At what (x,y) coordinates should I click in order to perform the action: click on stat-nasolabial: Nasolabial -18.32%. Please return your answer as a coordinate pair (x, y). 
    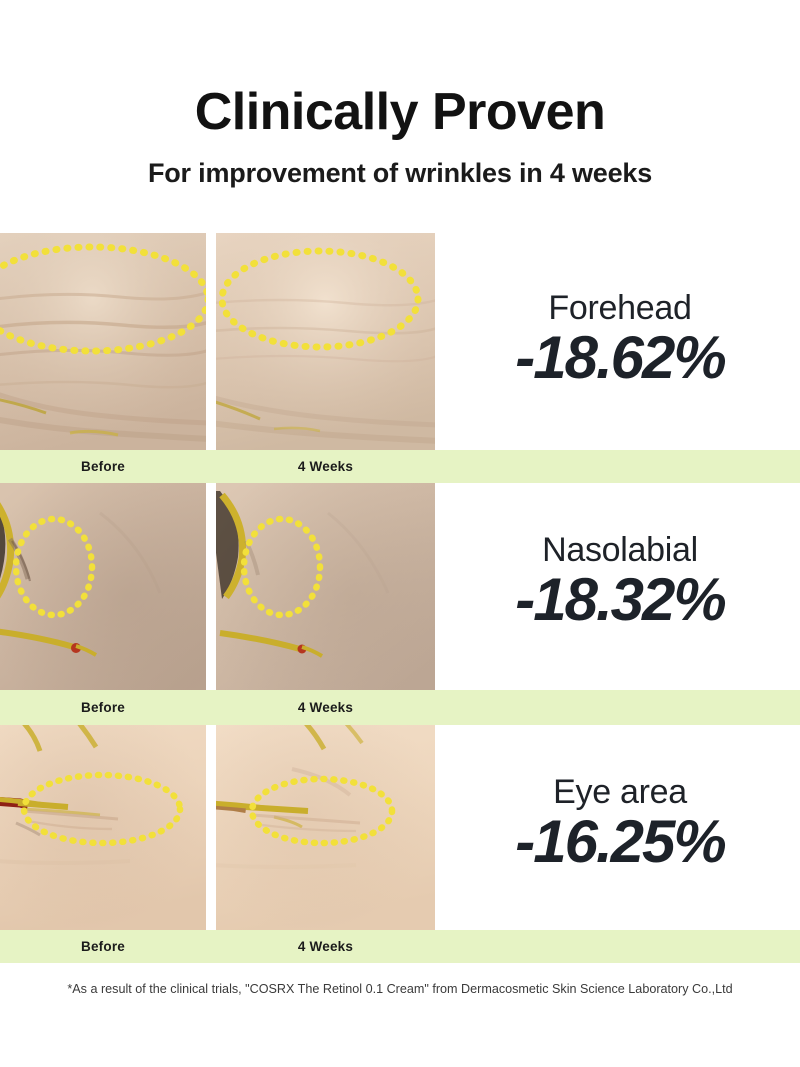
    Looking at the image, I should click on (620, 582).